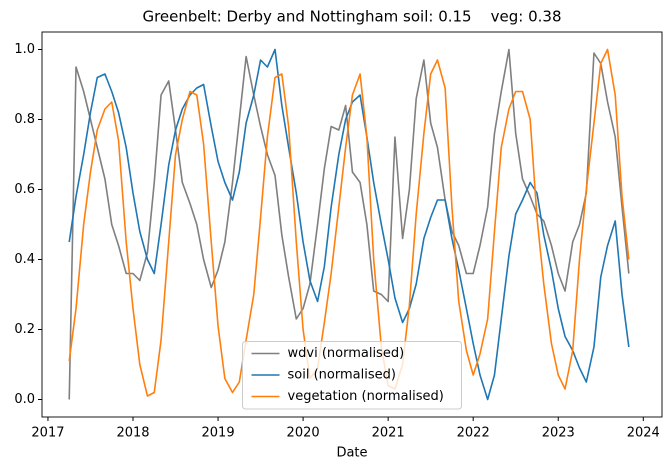 Image resolution: width=671 pixels, height=470 pixels. I want to click on x-tick-label: 2017, so click(47, 433).